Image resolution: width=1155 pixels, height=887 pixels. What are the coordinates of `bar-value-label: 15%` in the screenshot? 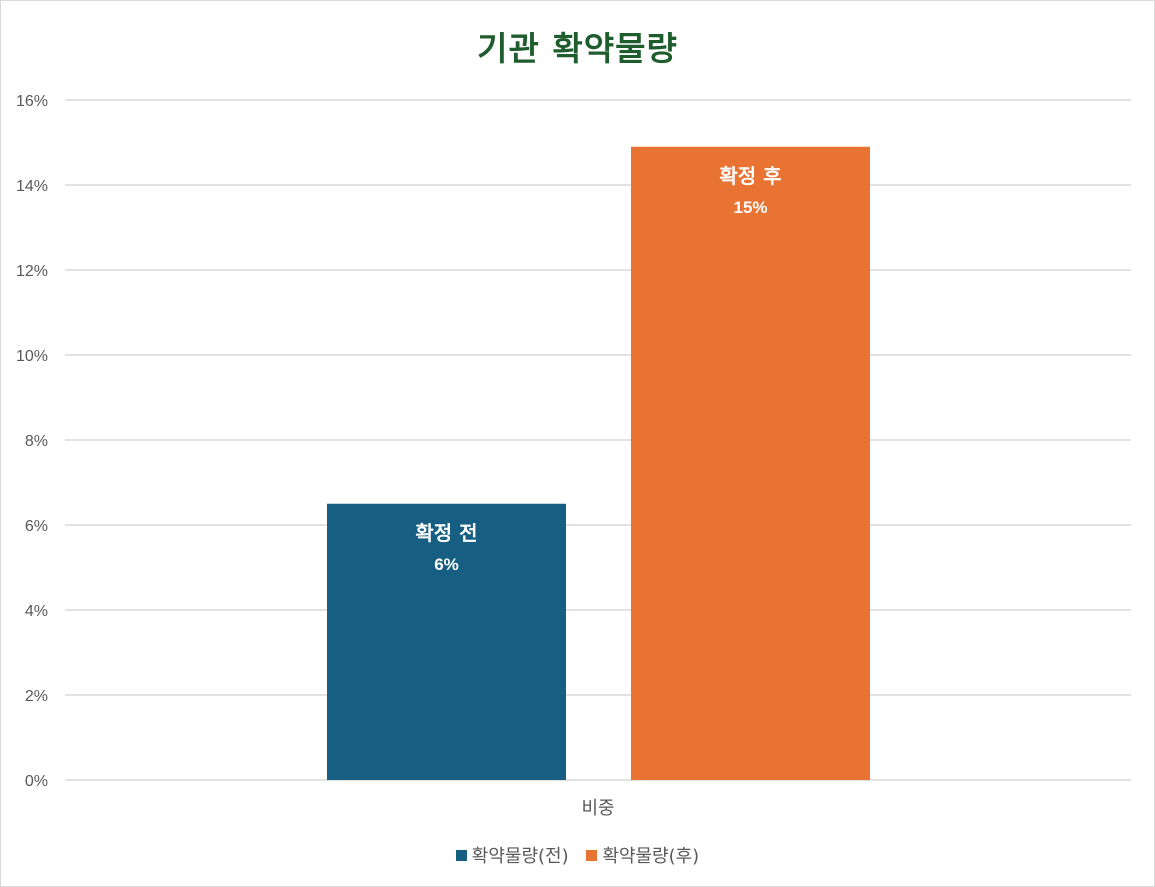 It's located at (750, 207).